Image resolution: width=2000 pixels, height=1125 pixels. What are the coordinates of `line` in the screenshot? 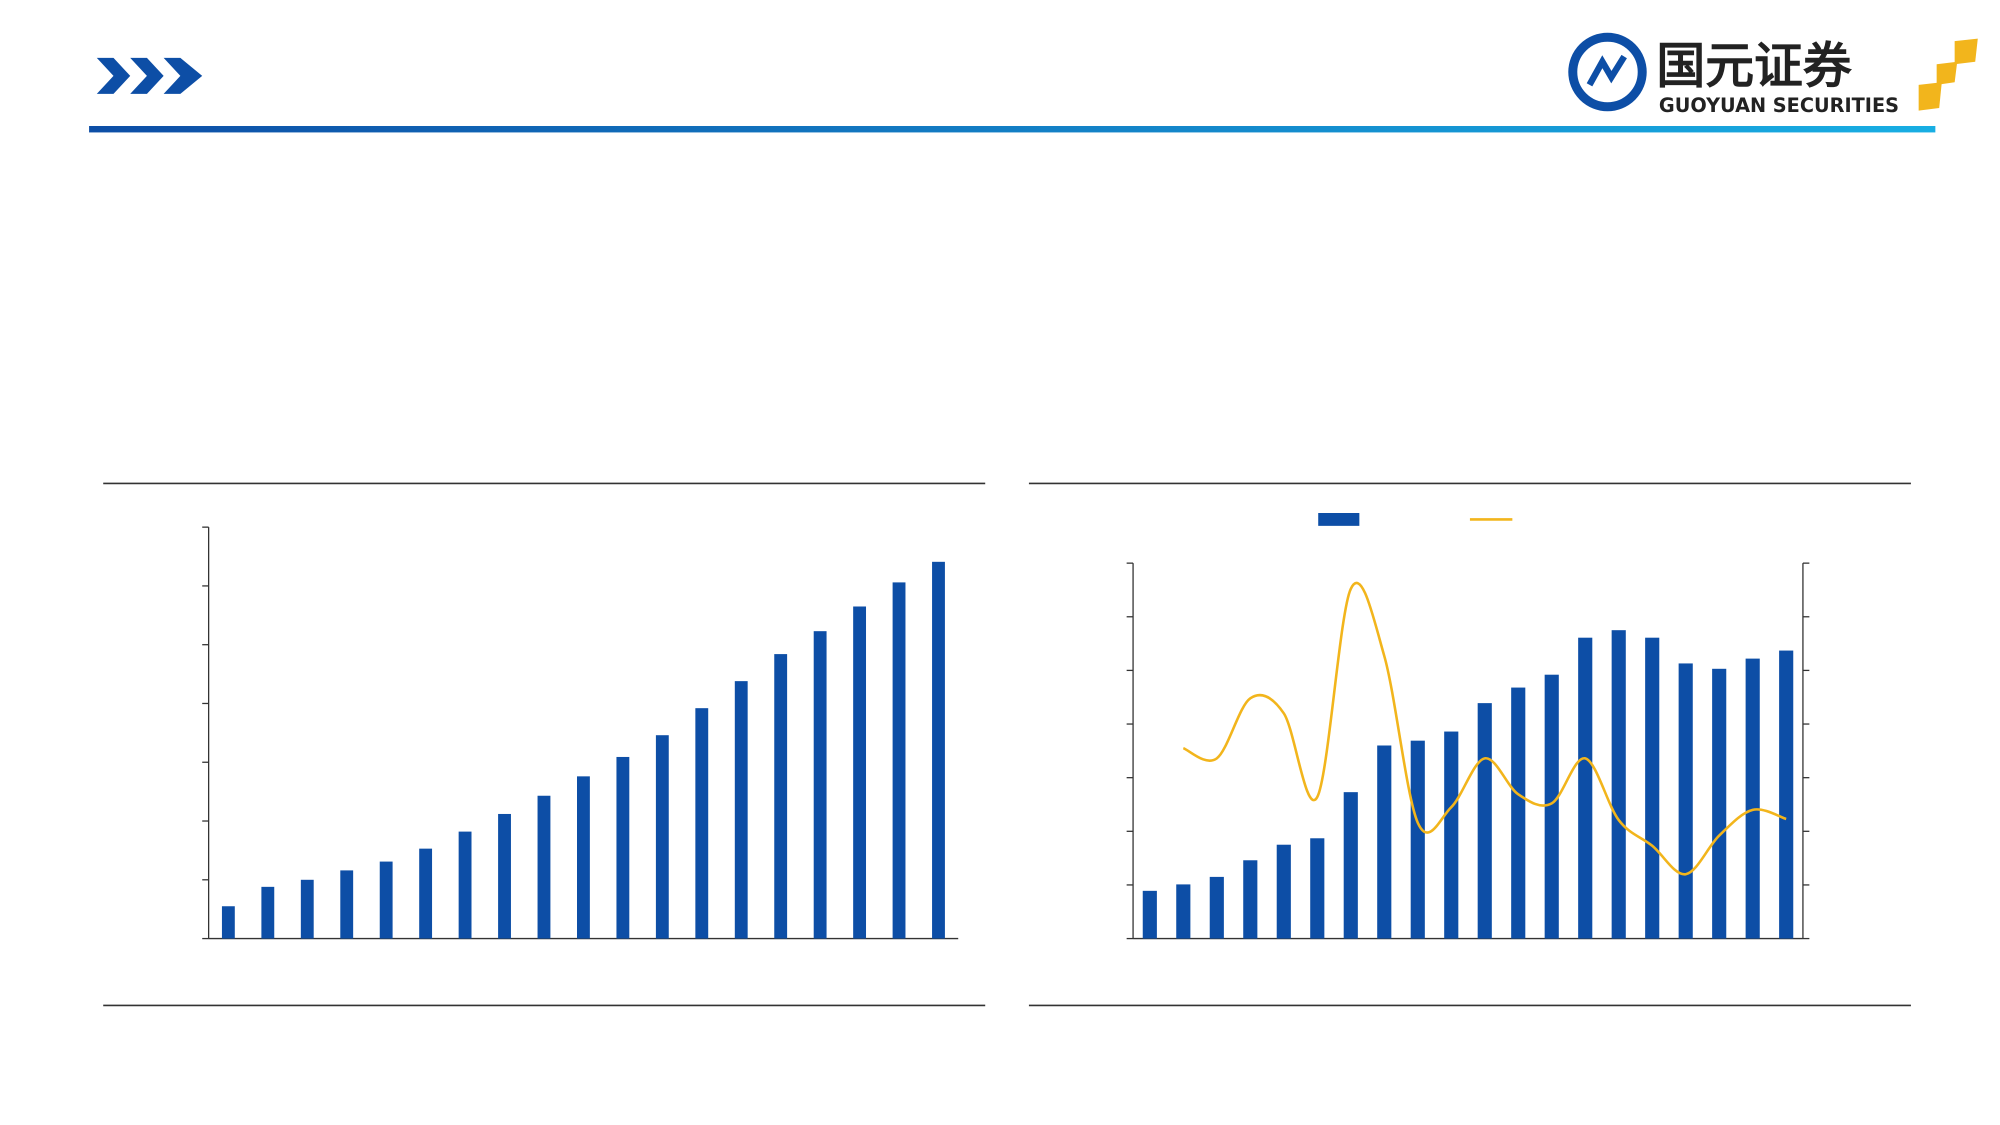 It's located at (1484, 728).